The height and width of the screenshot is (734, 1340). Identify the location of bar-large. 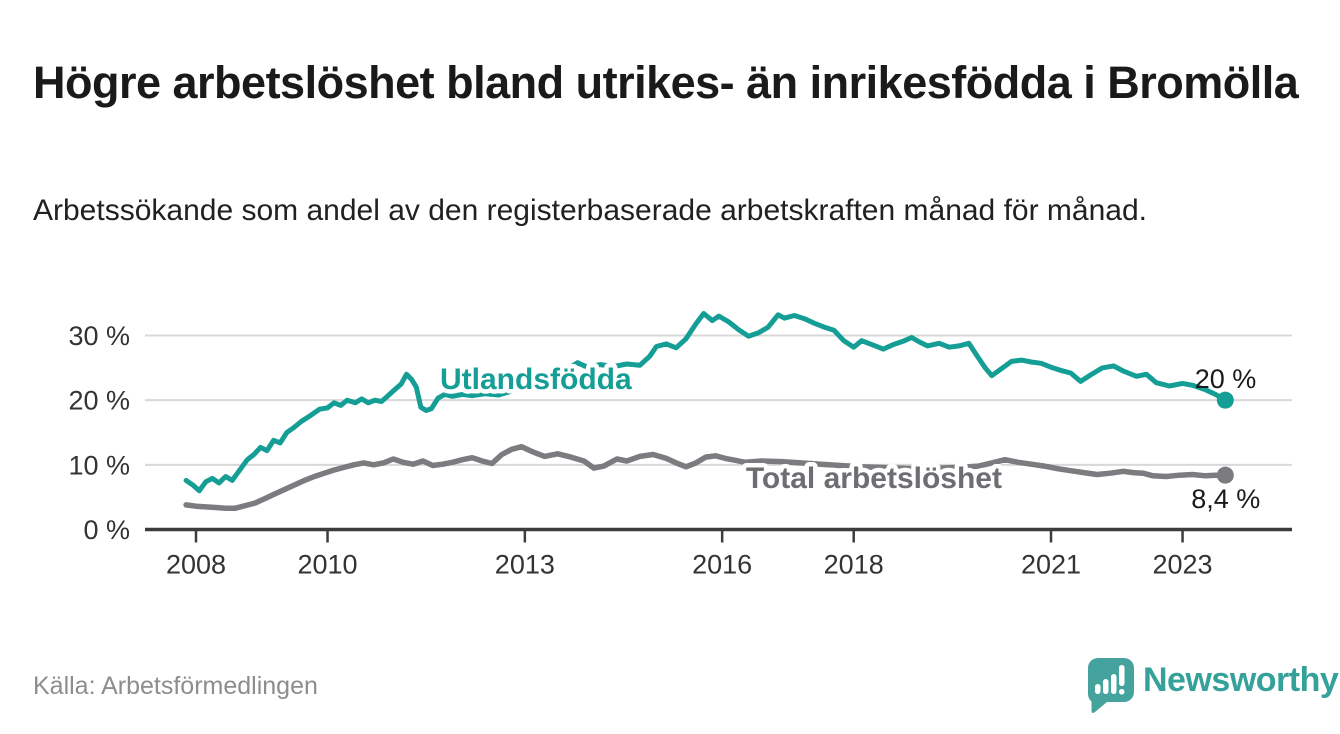
(1114, 684).